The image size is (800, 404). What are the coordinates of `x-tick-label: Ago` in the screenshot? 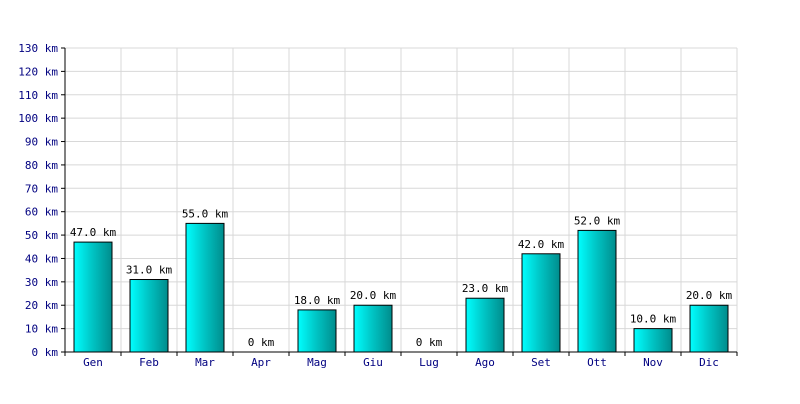 It's located at (485, 362).